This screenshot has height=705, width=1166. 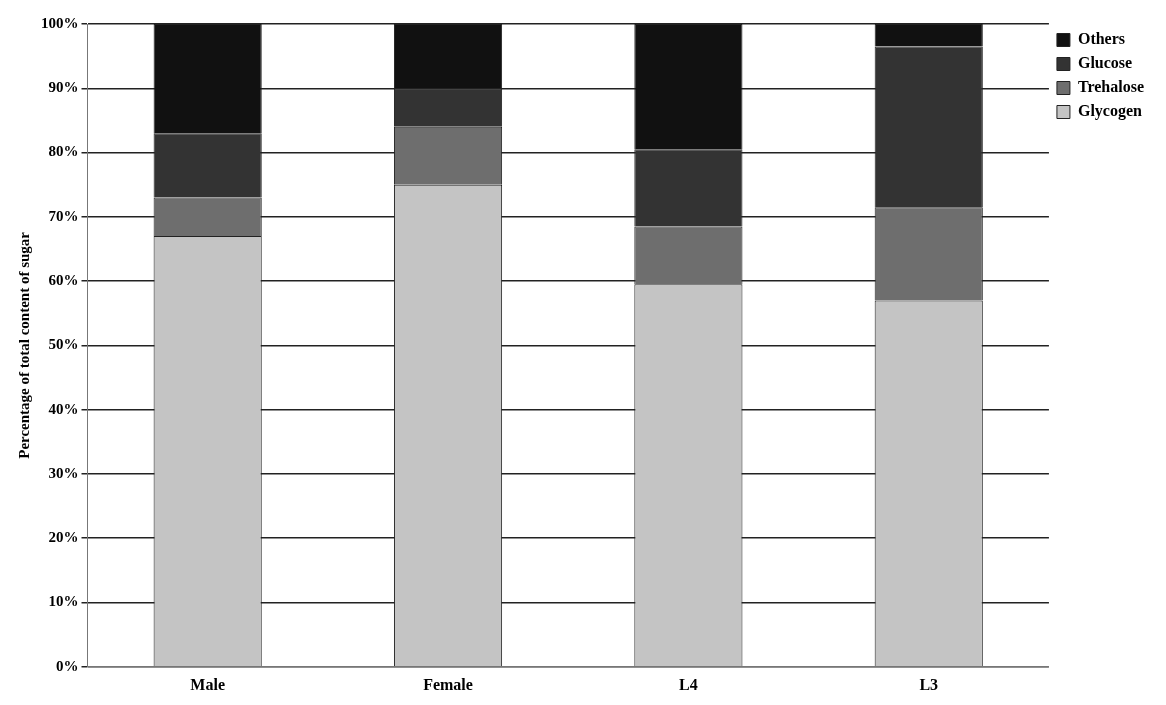 What do you see at coordinates (63, 408) in the screenshot?
I see `y-tick-label: 40%` at bounding box center [63, 408].